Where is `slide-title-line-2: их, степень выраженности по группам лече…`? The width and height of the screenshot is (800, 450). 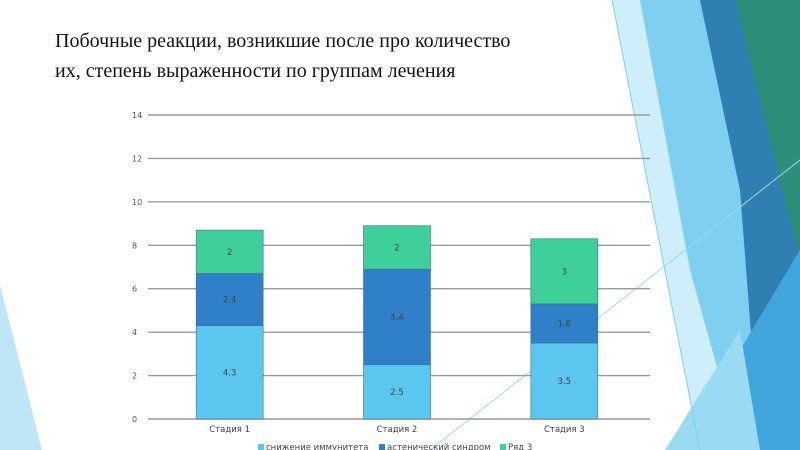
slide-title-line-2: их, степень выраженности по группам лече… is located at coordinates (255, 71).